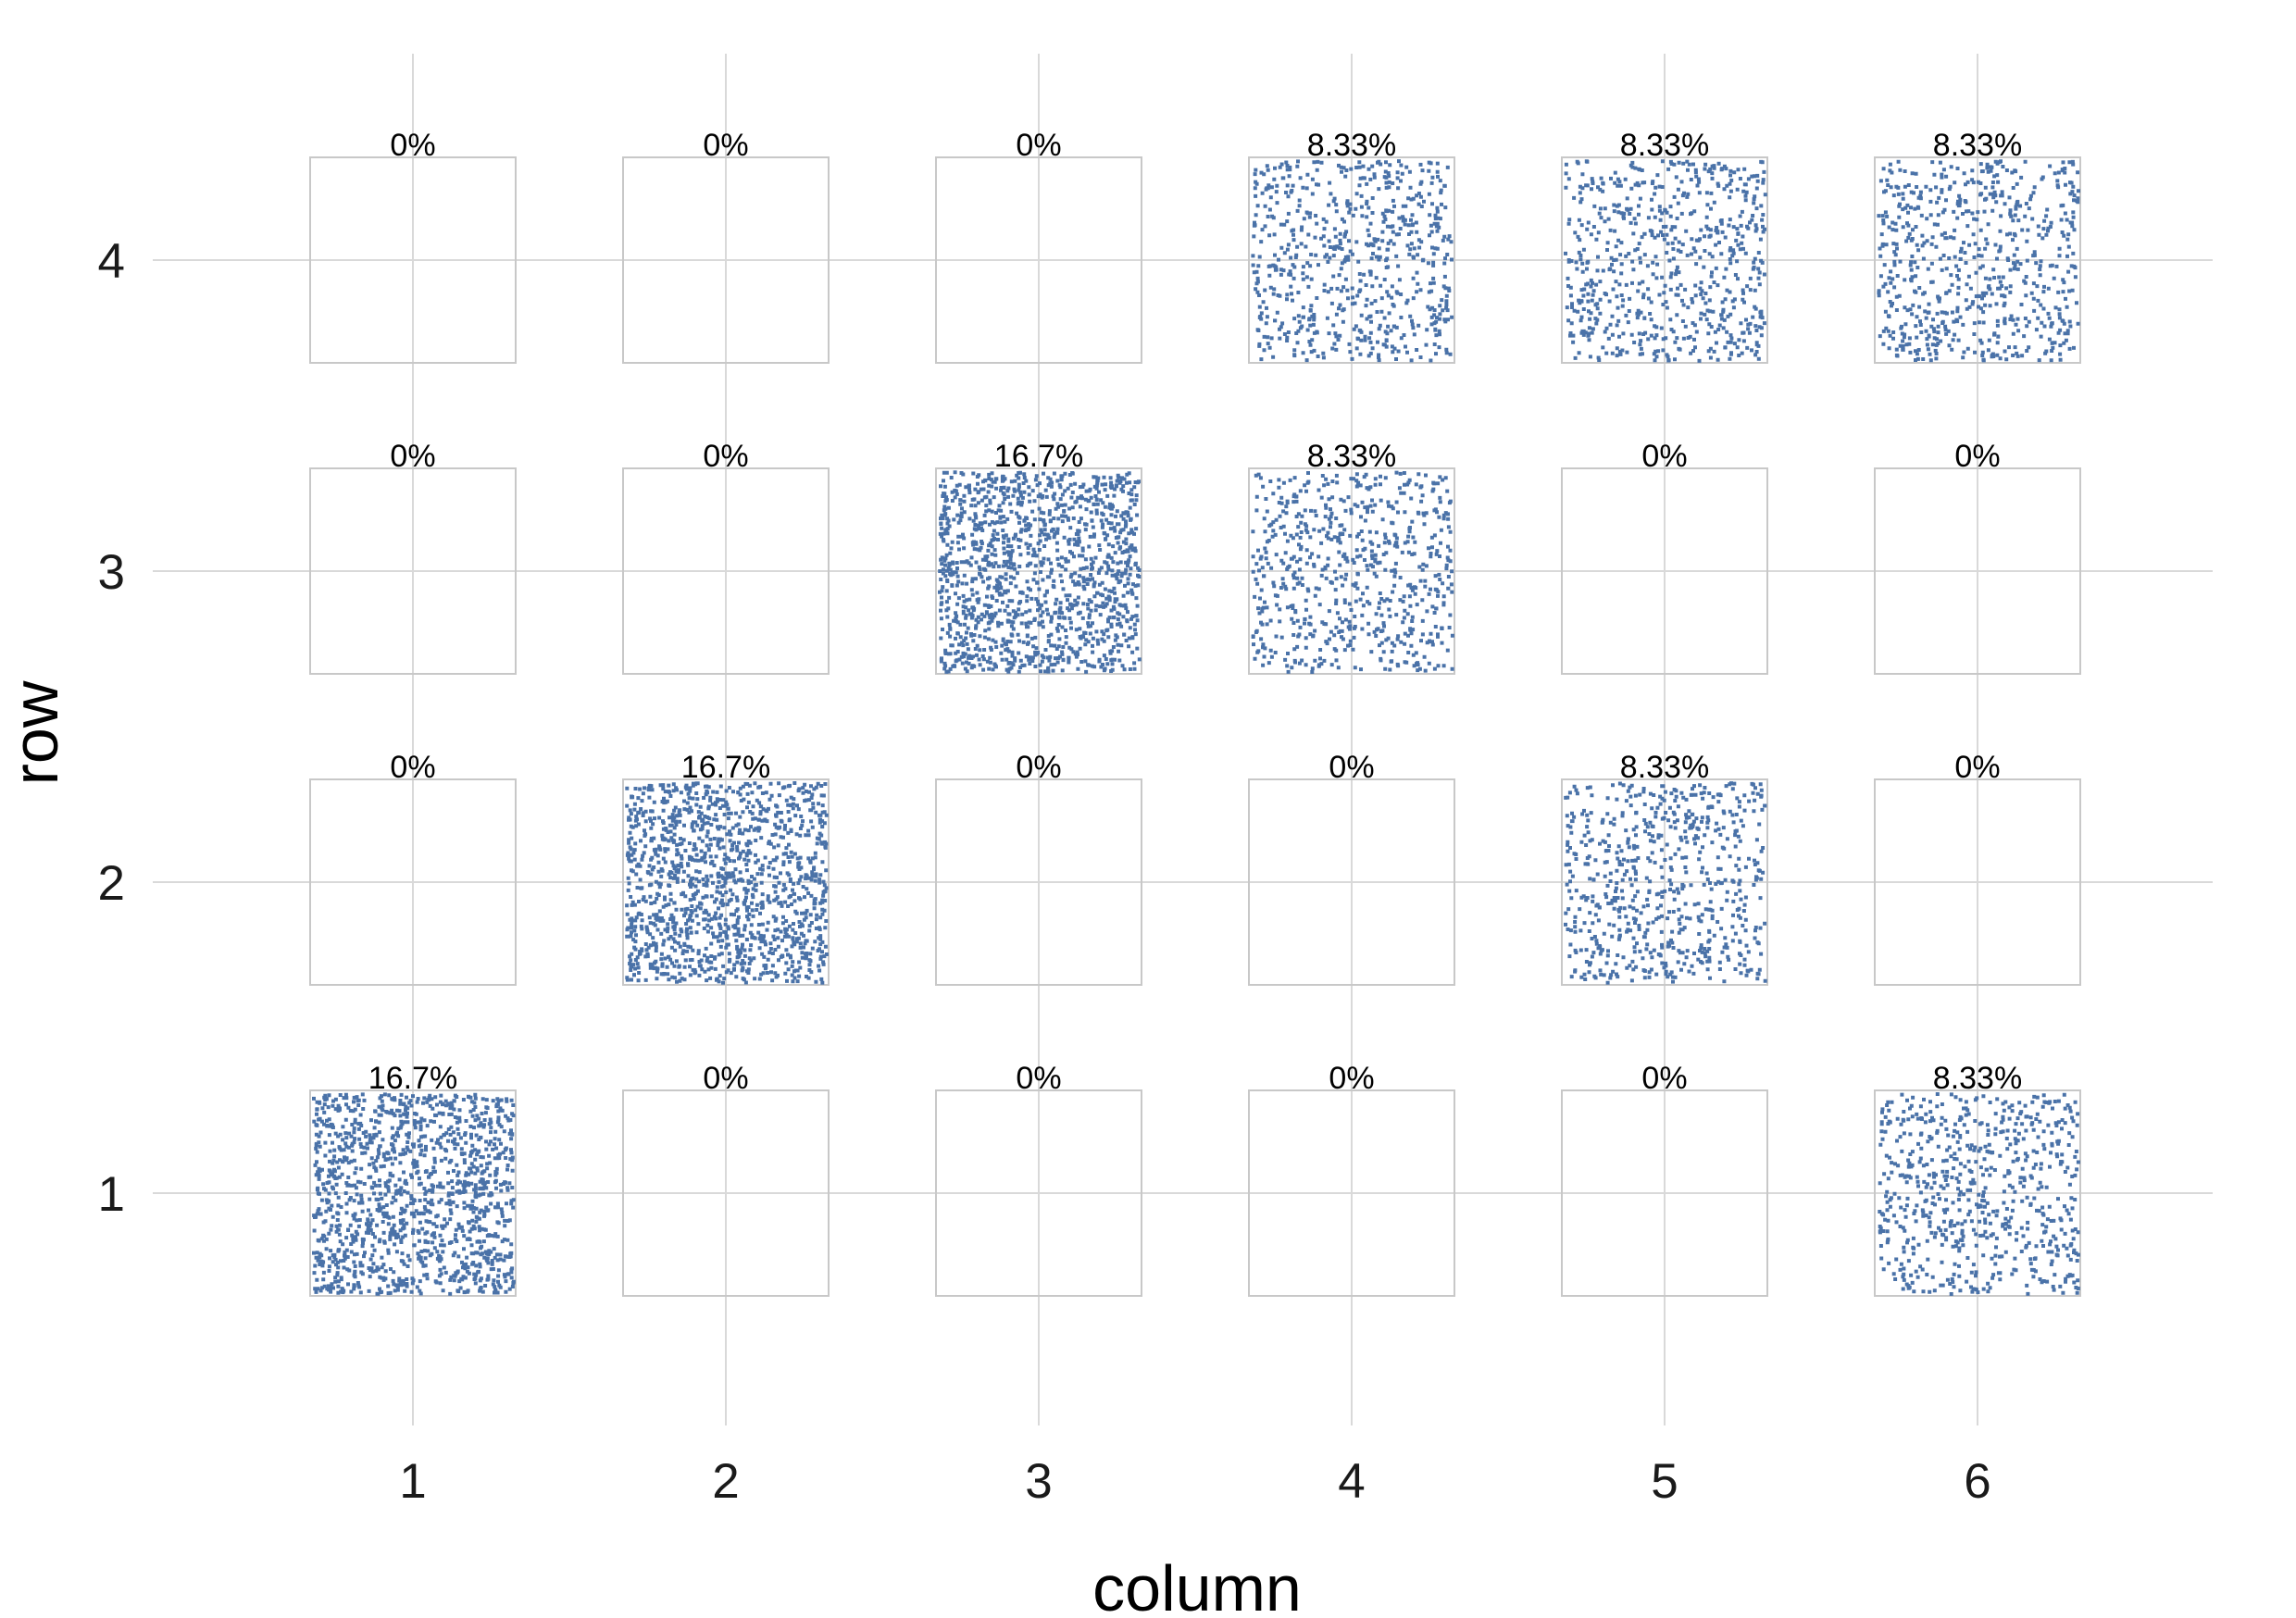 This screenshot has height=1618, width=2296. I want to click on x-tick-label: 3, so click(1038, 1481).